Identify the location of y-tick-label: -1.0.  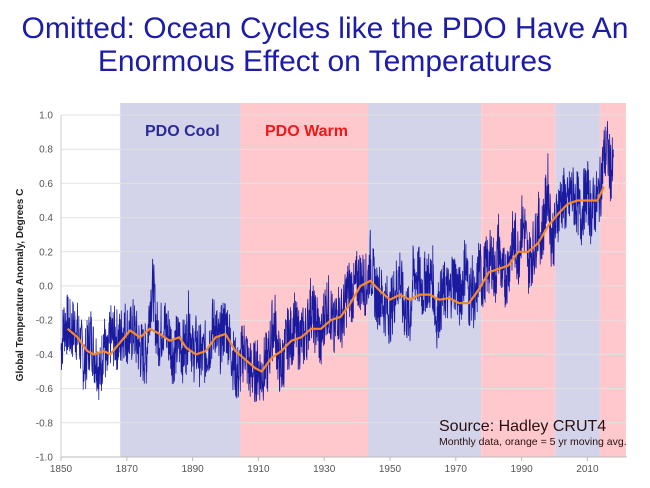
(45, 458).